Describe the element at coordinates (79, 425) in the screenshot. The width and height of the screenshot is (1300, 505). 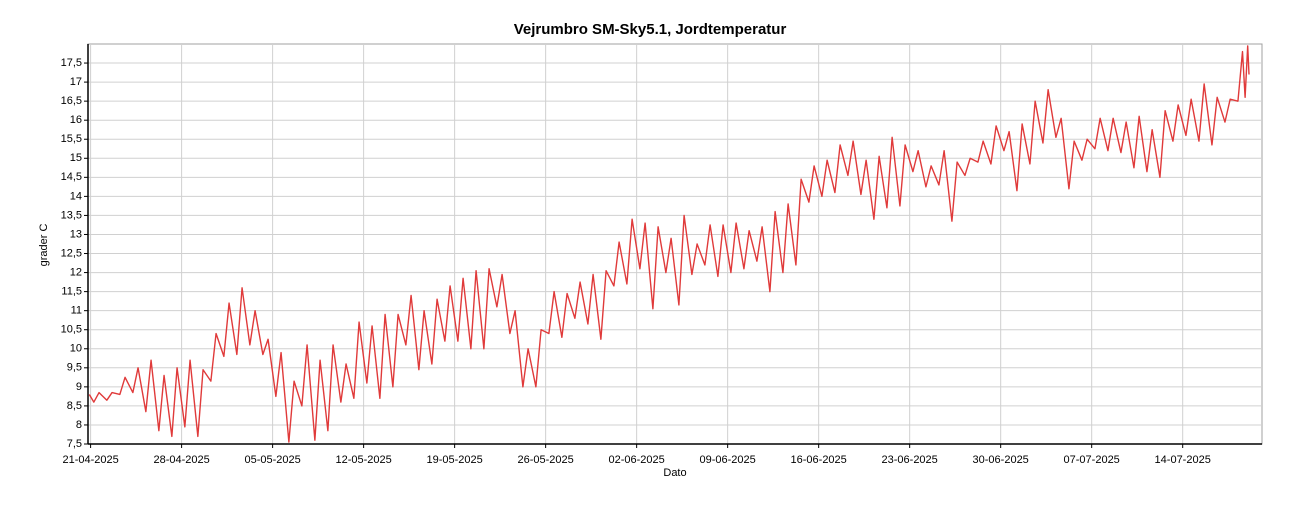
I see `y-tick-label: 8` at that location.